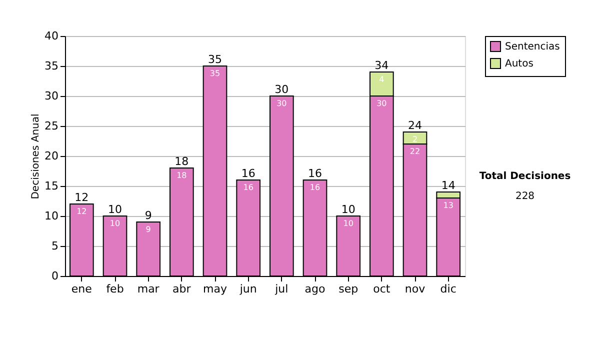 The height and width of the screenshot is (340, 600). I want to click on legend-label: Autos, so click(519, 64).